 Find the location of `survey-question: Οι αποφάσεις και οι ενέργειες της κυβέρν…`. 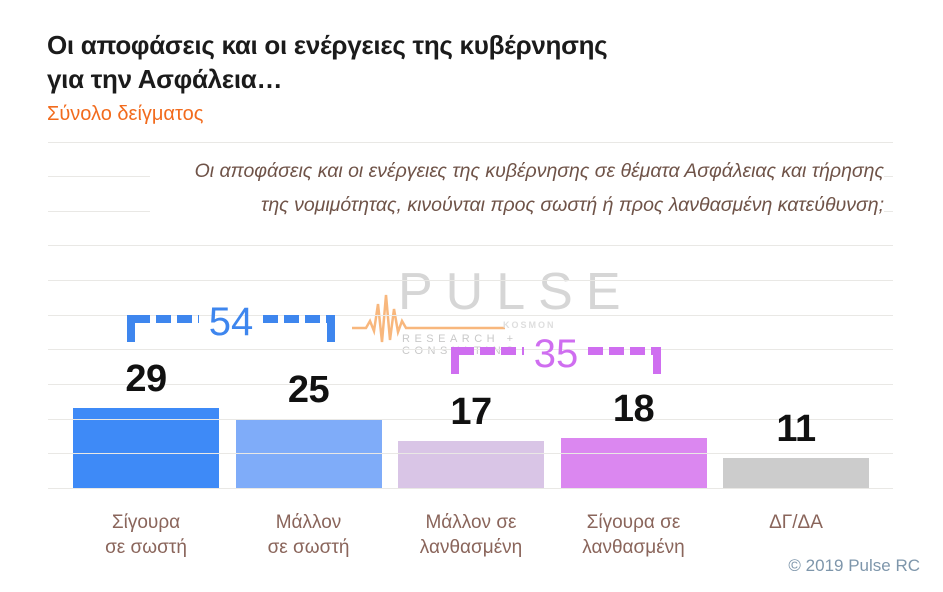

survey-question: Οι αποφάσεις και οι ενέργειες της κυβέρν… is located at coordinates (517, 188).